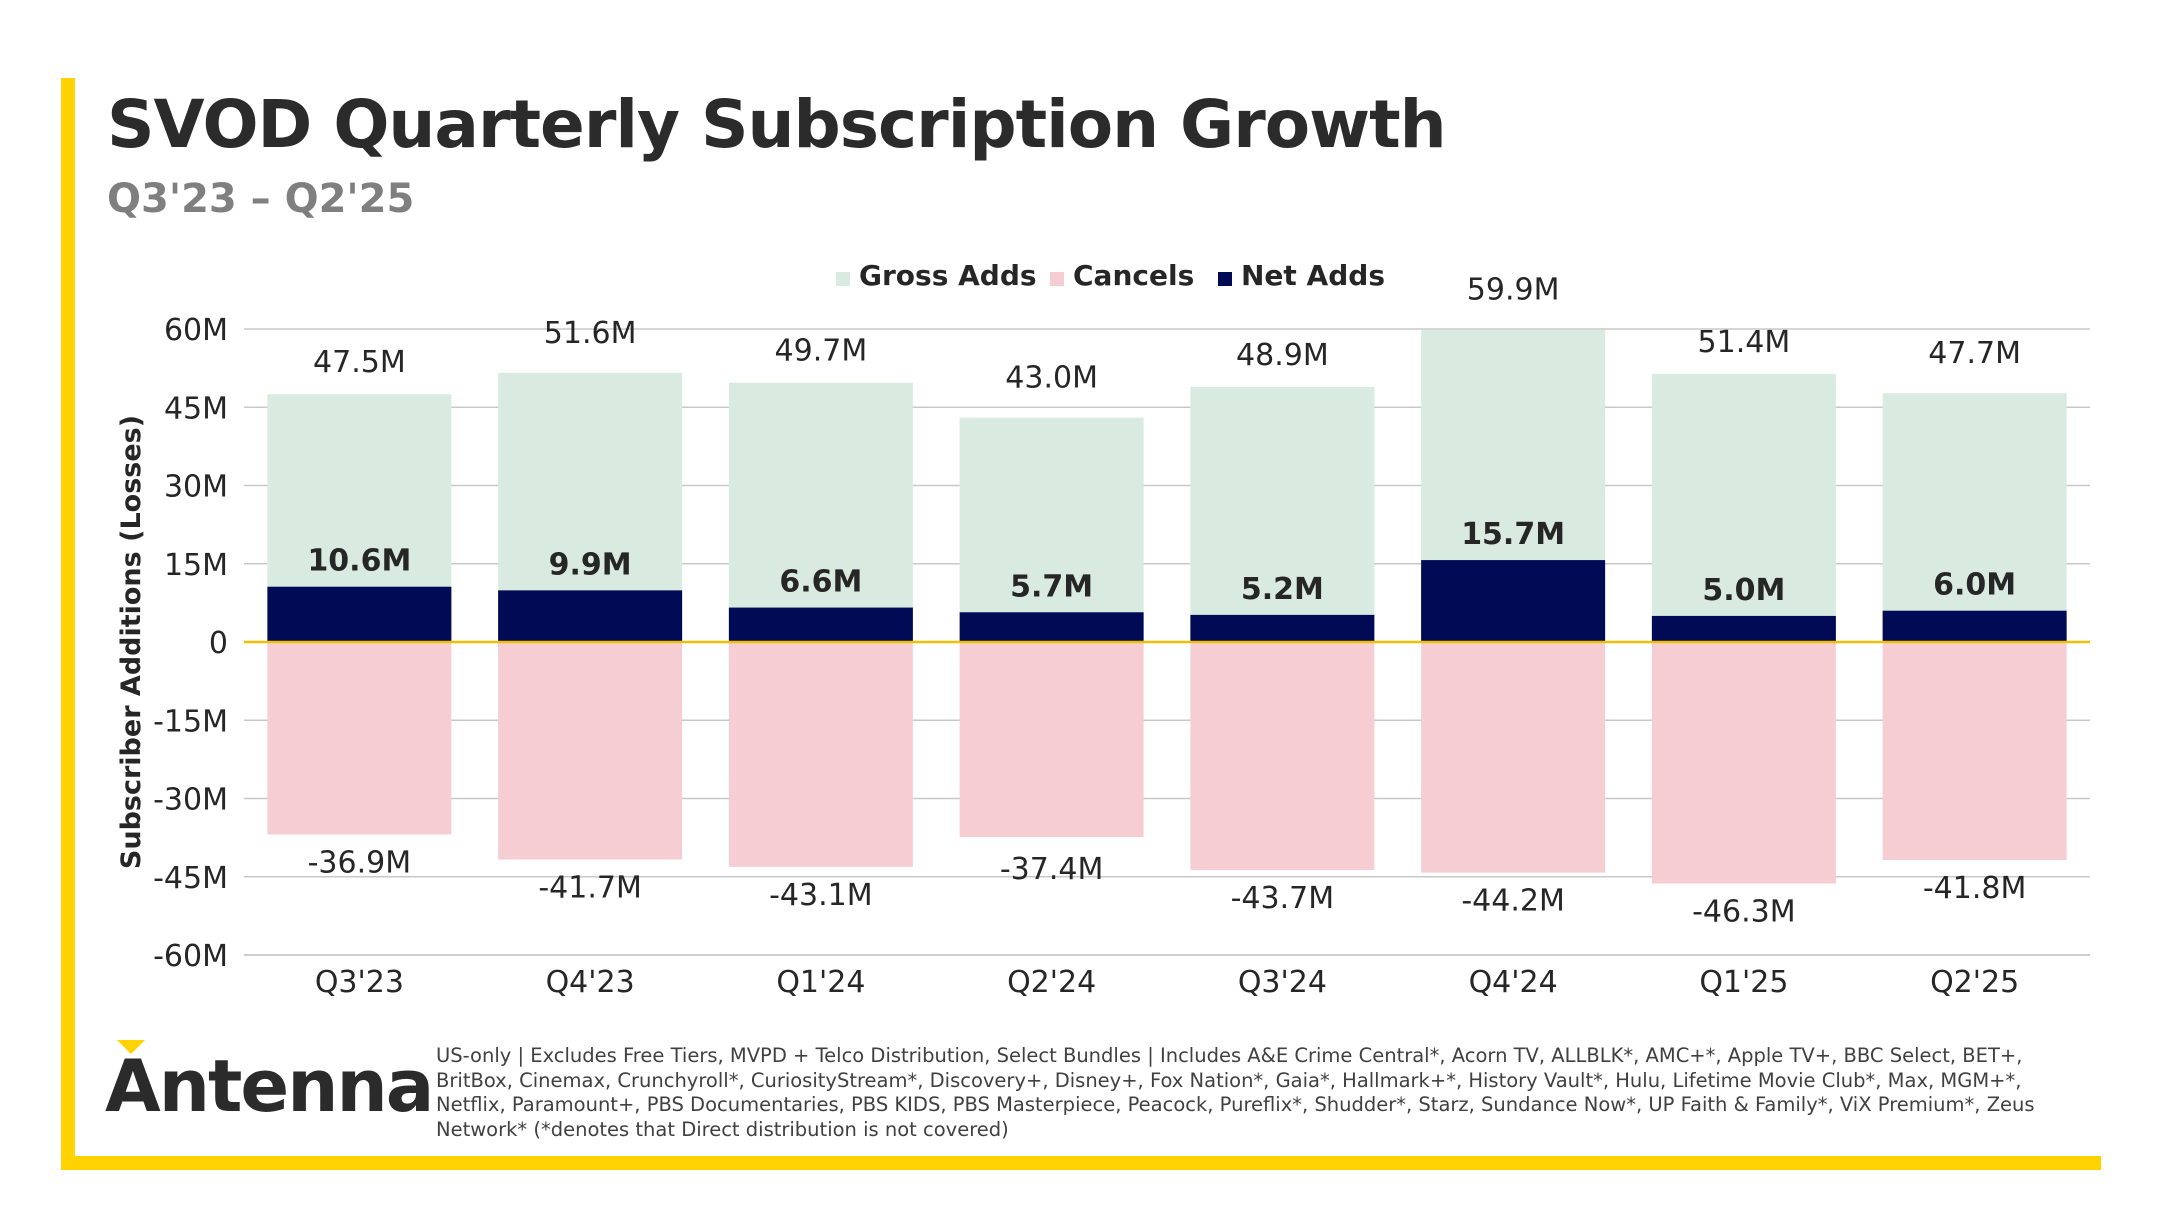  I want to click on legend-label: Net Adds, so click(1313, 275).